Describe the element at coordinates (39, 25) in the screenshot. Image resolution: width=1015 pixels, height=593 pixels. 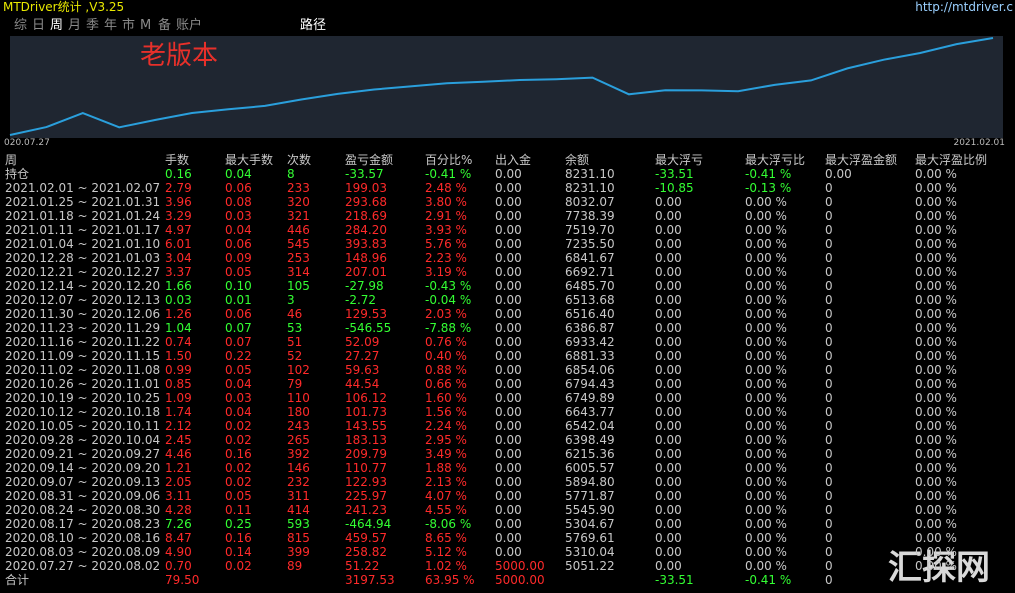
I see `tab: 日` at that location.